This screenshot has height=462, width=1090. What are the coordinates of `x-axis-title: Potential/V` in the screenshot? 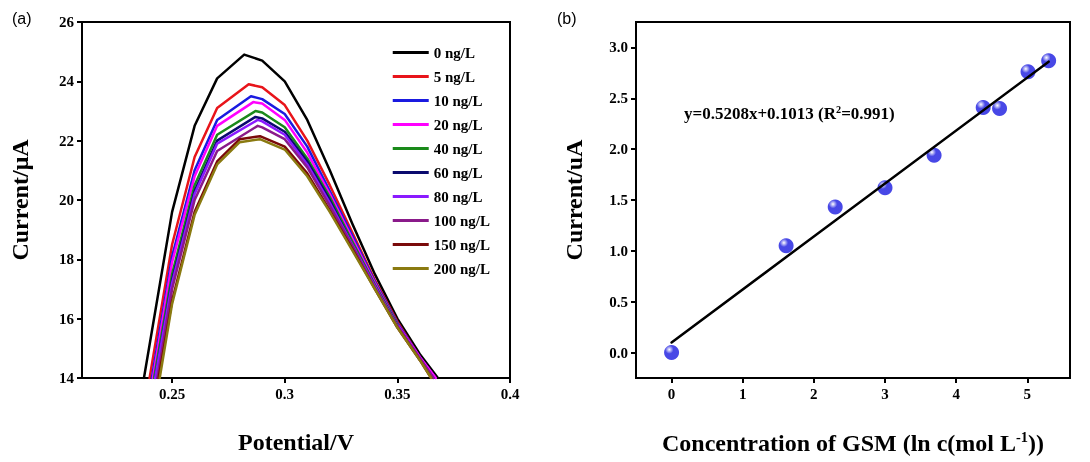 It's located at (296, 442).